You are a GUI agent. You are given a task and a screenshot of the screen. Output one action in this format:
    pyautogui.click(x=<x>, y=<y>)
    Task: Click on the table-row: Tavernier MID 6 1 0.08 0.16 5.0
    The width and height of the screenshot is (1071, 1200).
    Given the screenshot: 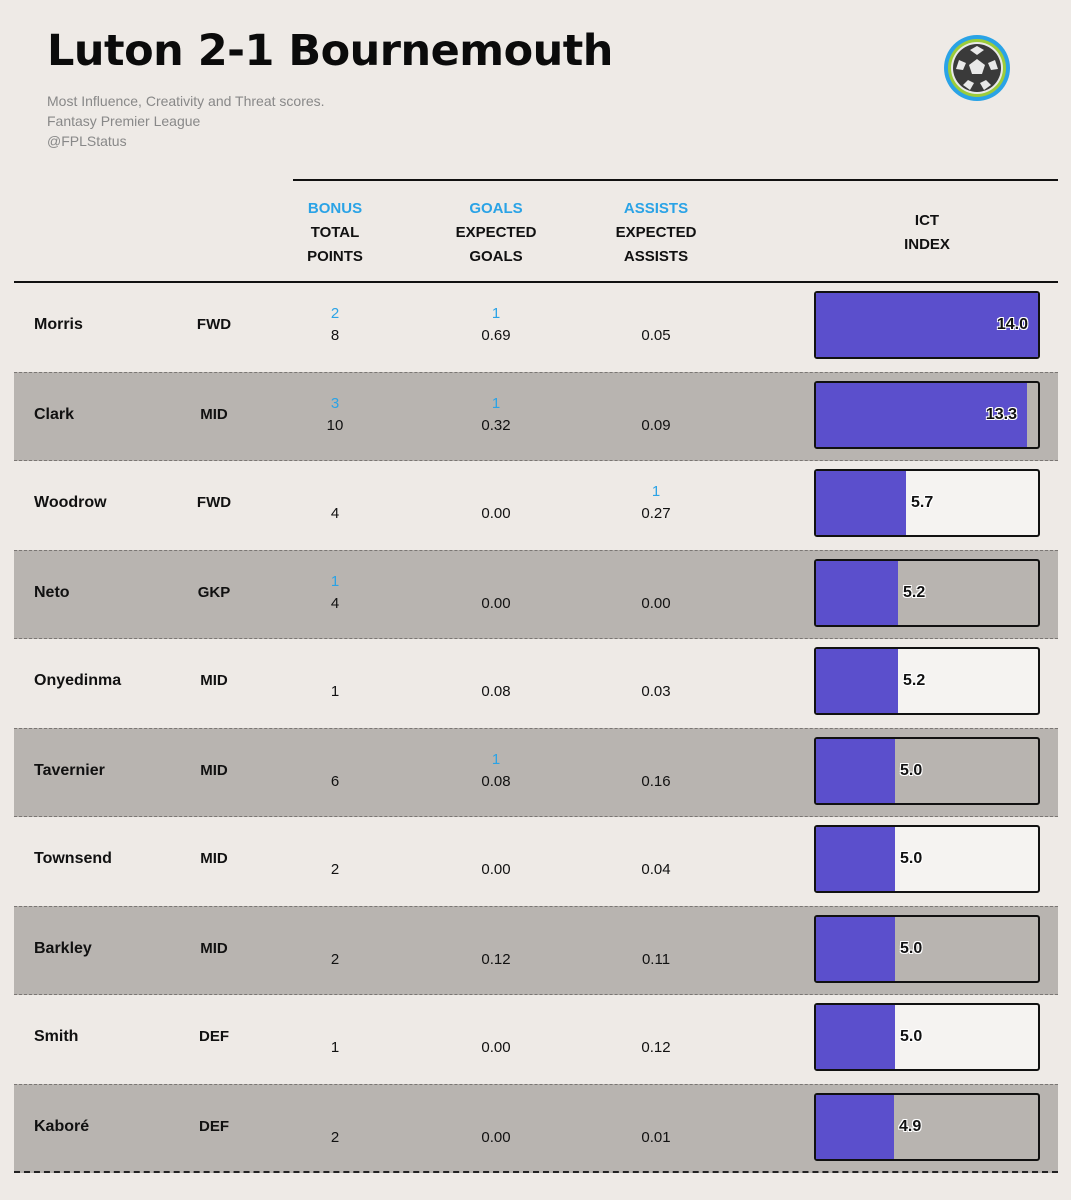 What is the action you would take?
    pyautogui.click(x=536, y=772)
    